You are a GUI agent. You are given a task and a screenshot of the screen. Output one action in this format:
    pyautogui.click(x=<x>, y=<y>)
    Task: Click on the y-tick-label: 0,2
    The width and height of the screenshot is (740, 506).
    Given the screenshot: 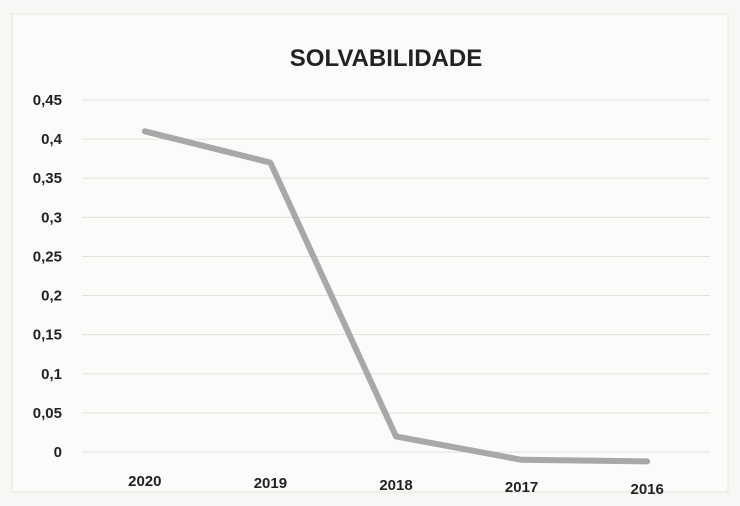 What is the action you would take?
    pyautogui.click(x=51, y=296)
    